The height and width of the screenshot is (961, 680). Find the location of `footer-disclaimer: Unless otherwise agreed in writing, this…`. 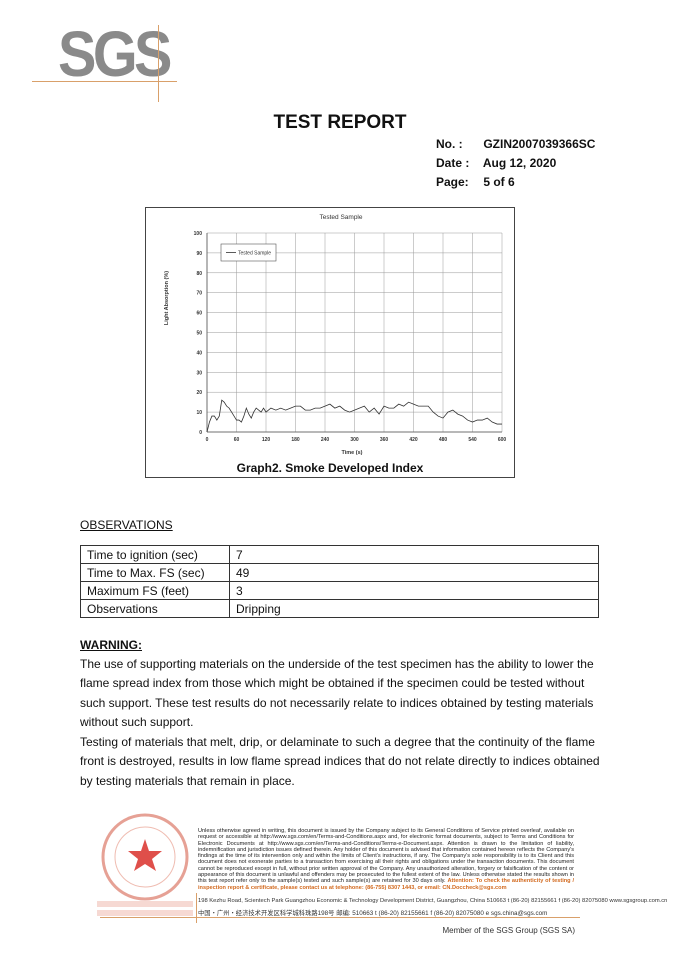

footer-disclaimer: Unless otherwise agreed in writing, this… is located at coordinates (386, 859).